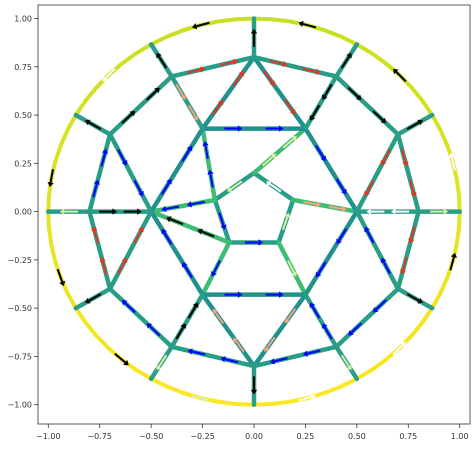 The image size is (475, 460). What do you see at coordinates (19, 260) in the screenshot?
I see `y-tick-label: −0.25` at bounding box center [19, 260].